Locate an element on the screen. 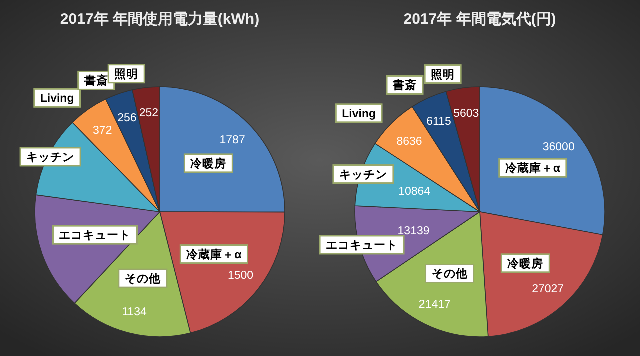 This screenshot has height=356, width=640. data-label: 256 is located at coordinates (127, 118).